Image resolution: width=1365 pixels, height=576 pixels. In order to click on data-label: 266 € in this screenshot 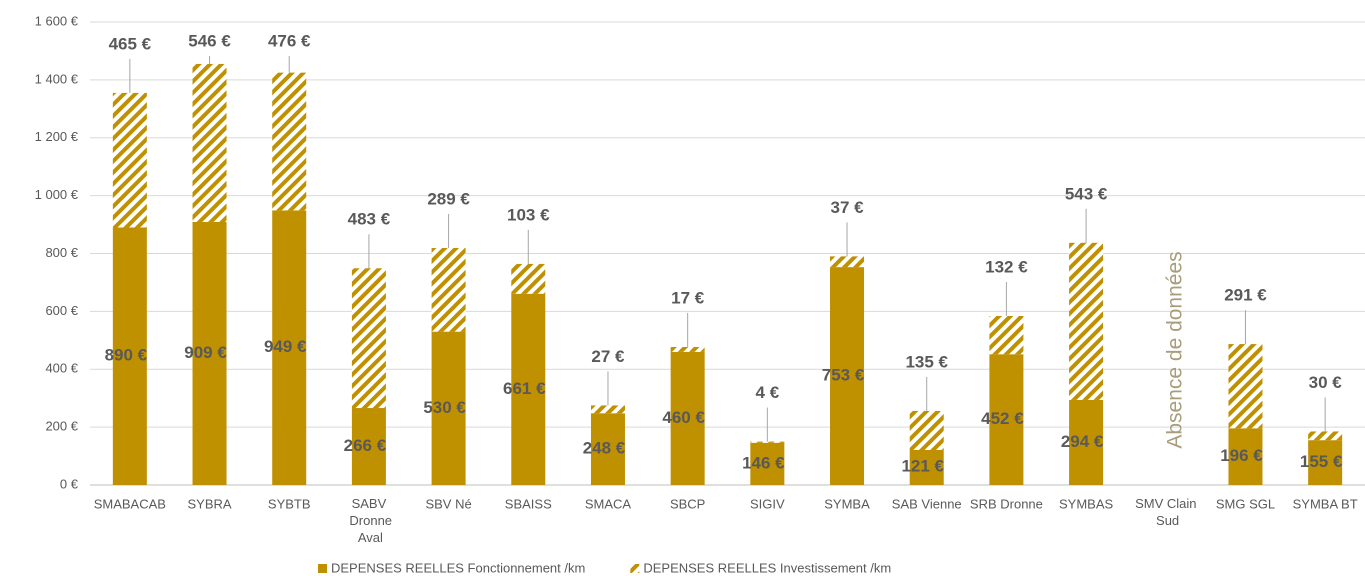, I will do `click(365, 445)`.